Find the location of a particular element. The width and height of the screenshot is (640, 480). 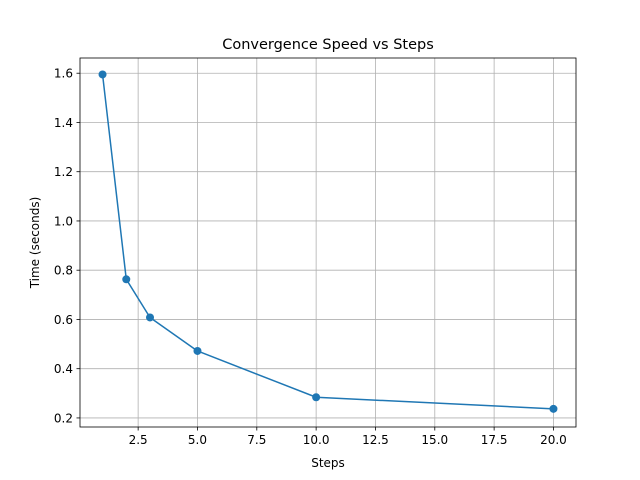

x-tick-label: 20.0 is located at coordinates (553, 440).